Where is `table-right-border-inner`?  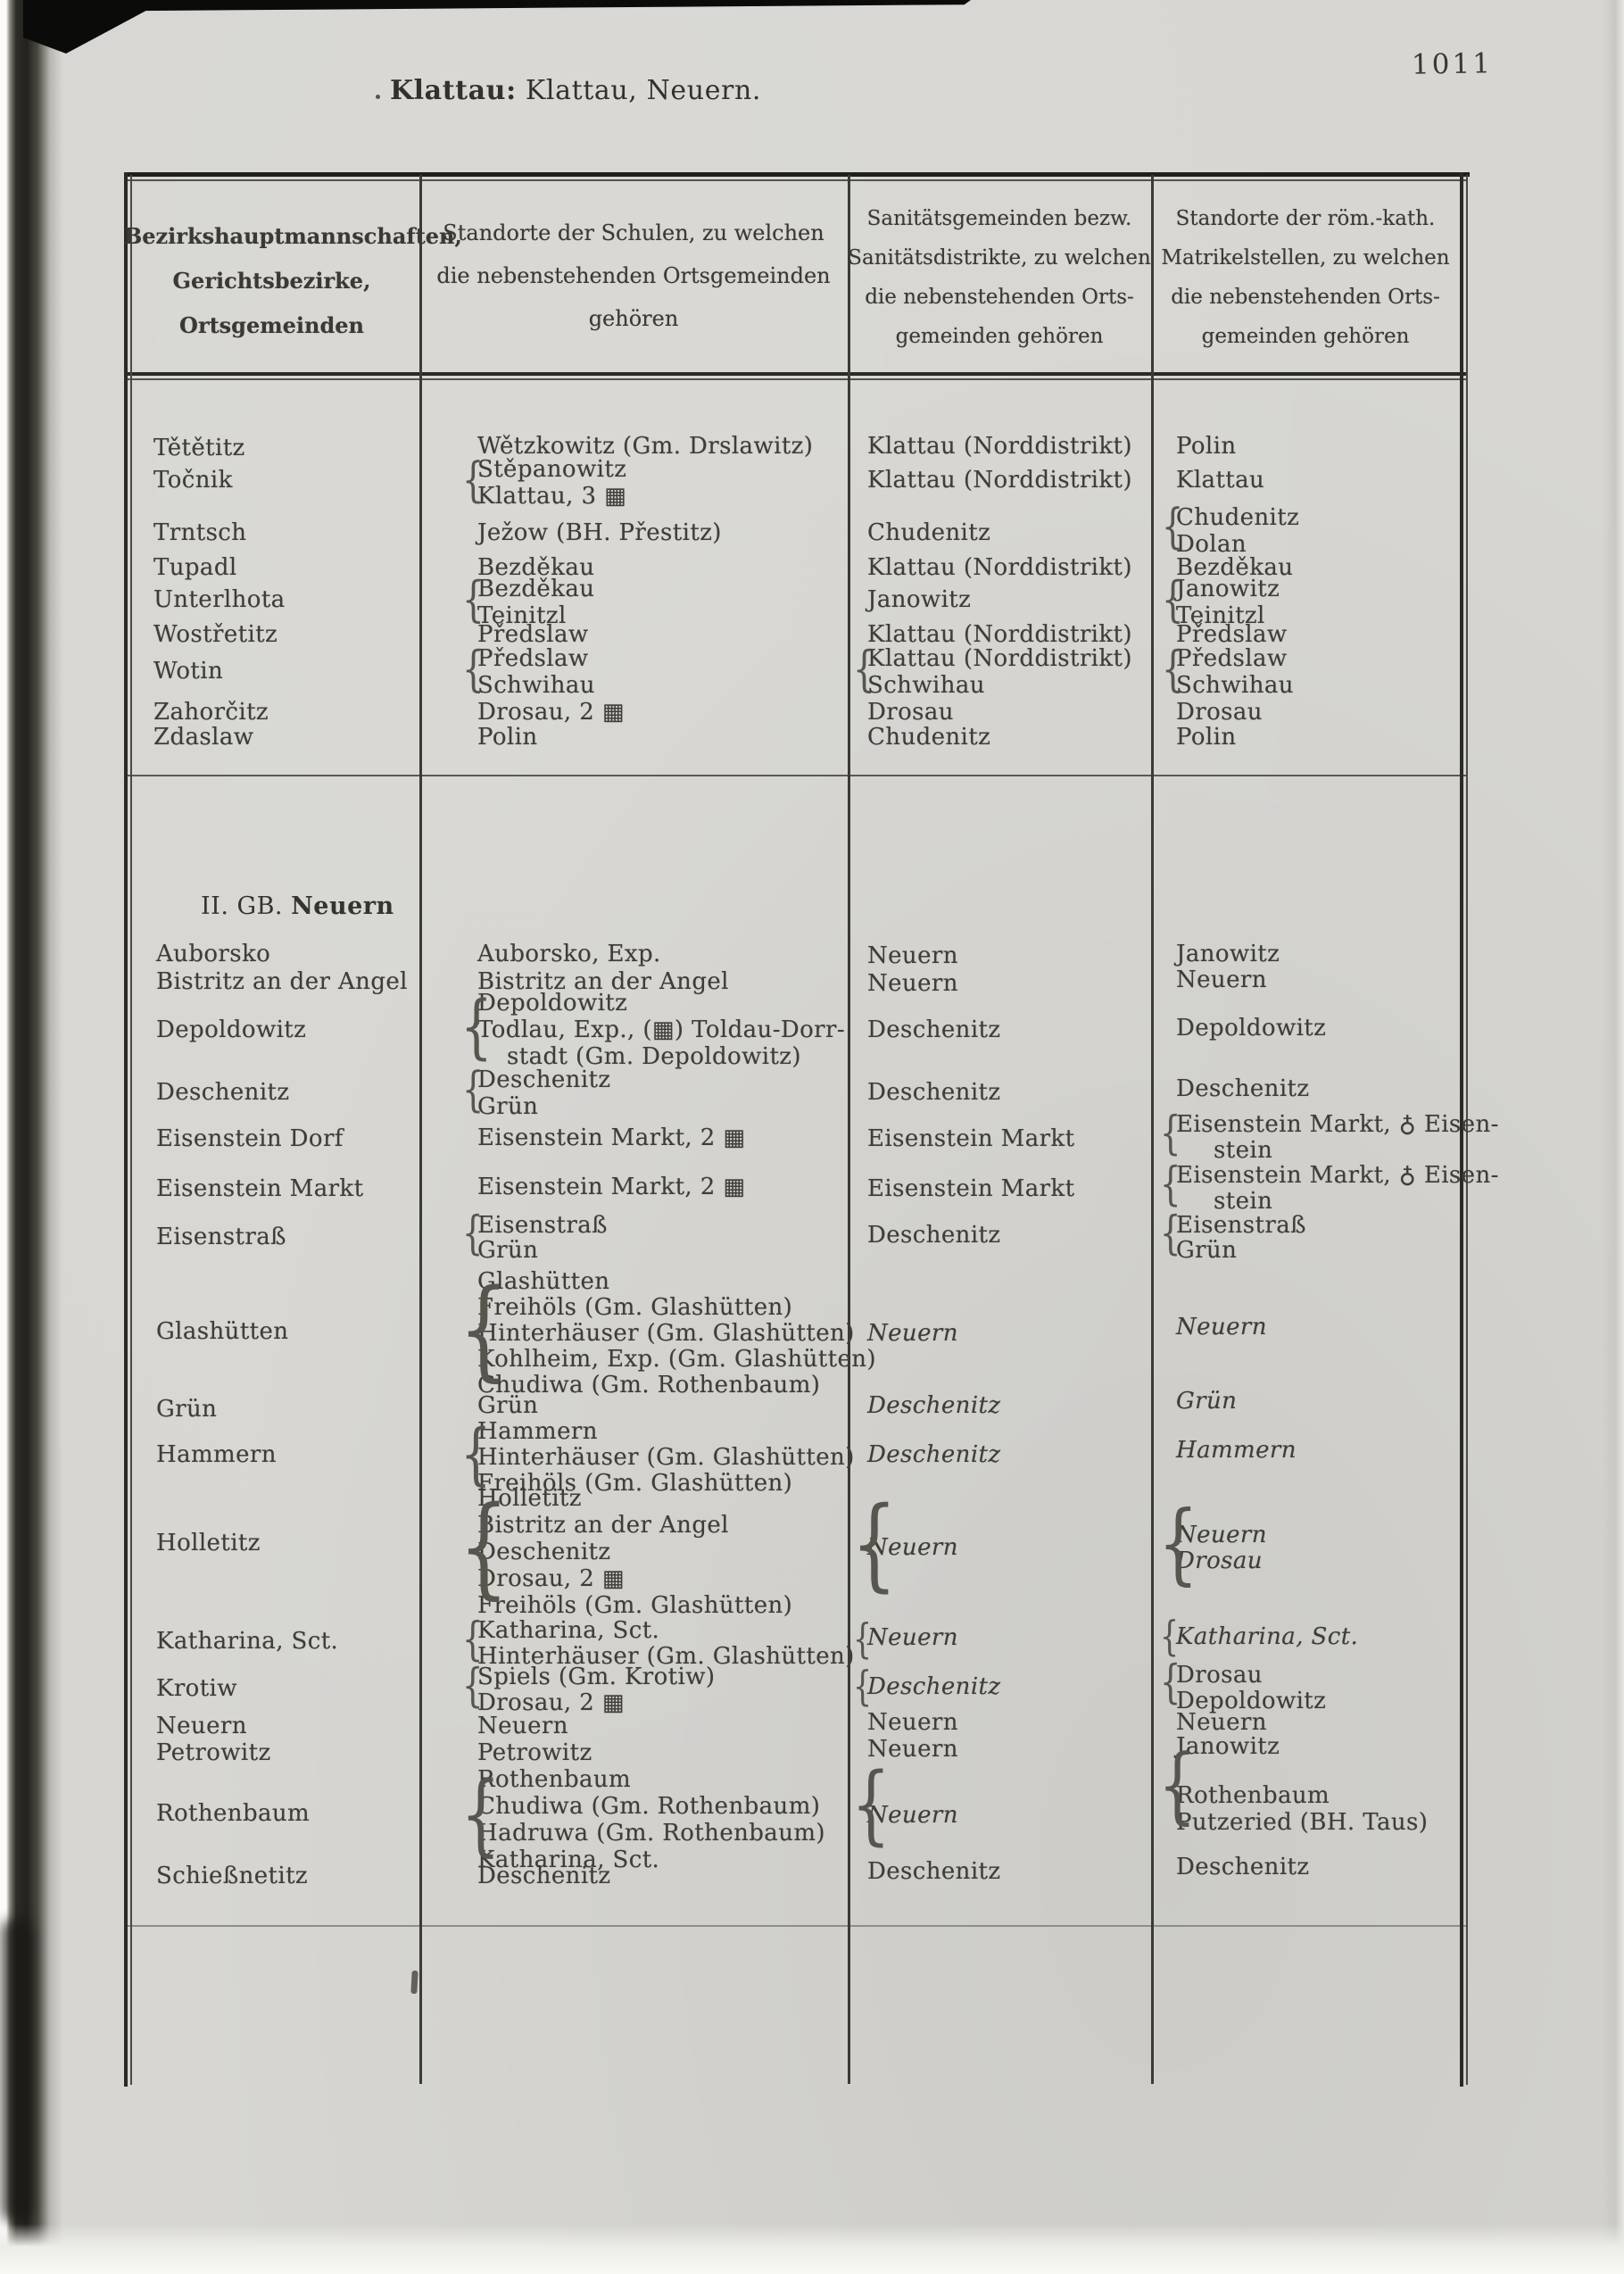 table-right-border-inner is located at coordinates (1467, 1130).